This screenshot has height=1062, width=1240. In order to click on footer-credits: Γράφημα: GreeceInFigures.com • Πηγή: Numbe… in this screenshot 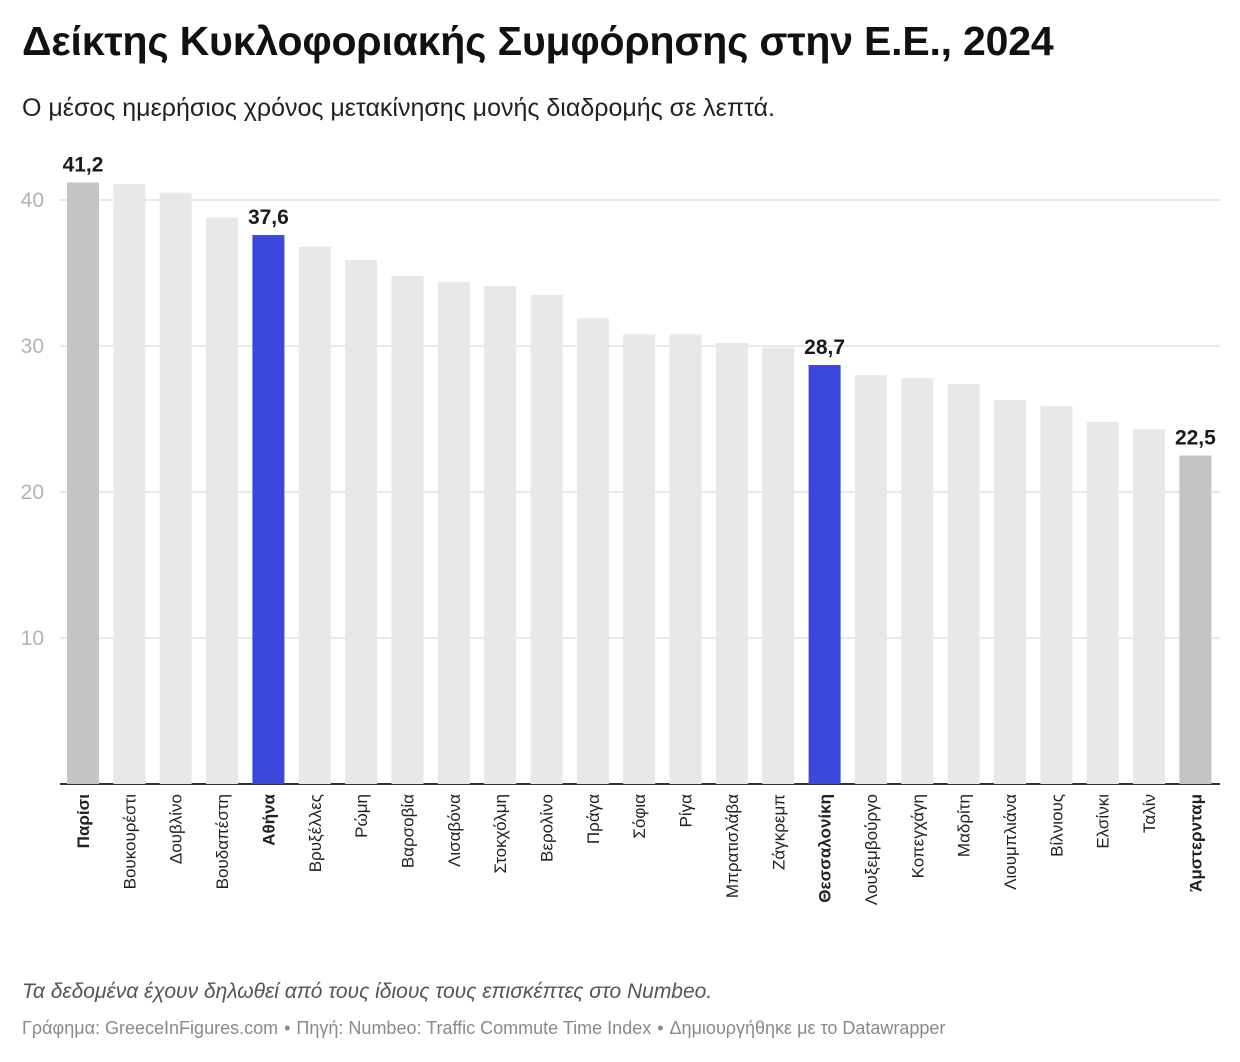, I will do `click(483, 1028)`.